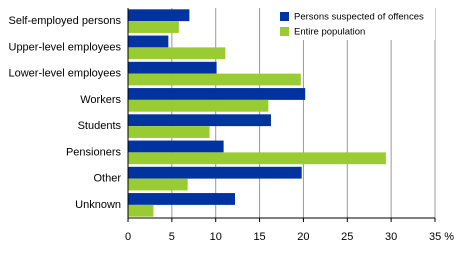 Image resolution: width=454 pixels, height=253 pixels. Describe the element at coordinates (94, 152) in the screenshot. I see `y-tick-label: Pensioners` at that location.